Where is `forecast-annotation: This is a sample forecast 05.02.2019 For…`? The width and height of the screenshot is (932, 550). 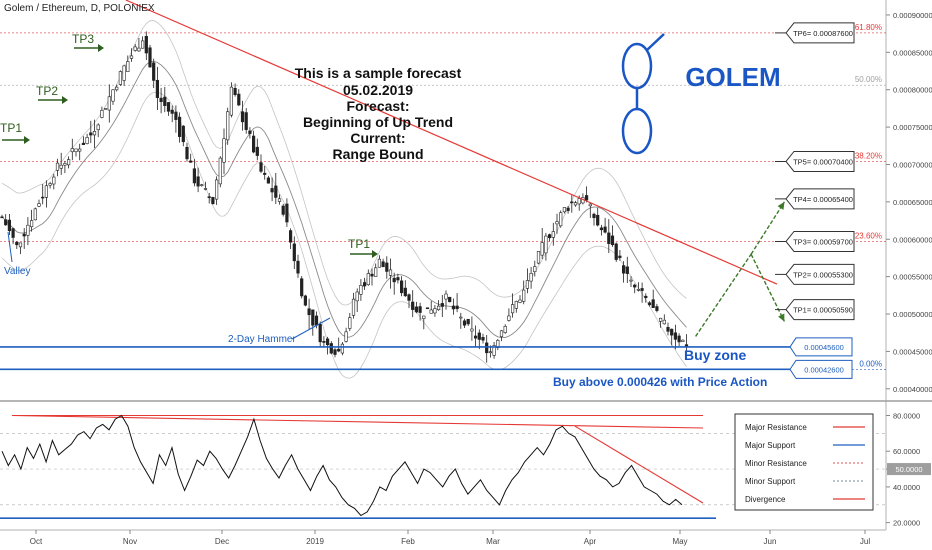
forecast-annotation: This is a sample forecast 05.02.2019 For… is located at coordinates (378, 113).